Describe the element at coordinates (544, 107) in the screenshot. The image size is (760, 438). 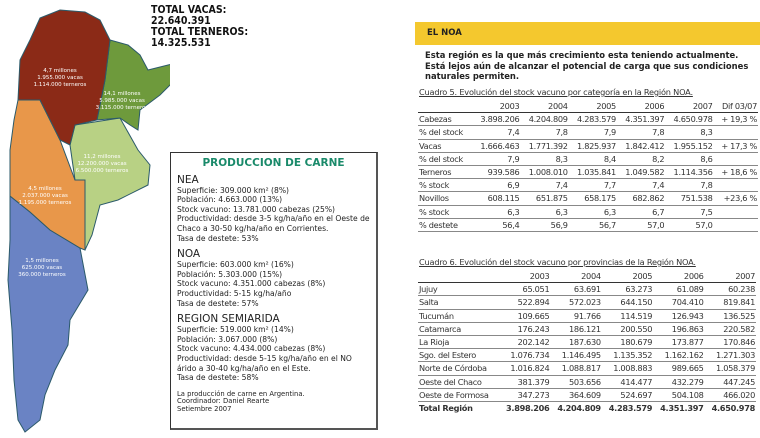
I see `column-header: 2004` at that location.